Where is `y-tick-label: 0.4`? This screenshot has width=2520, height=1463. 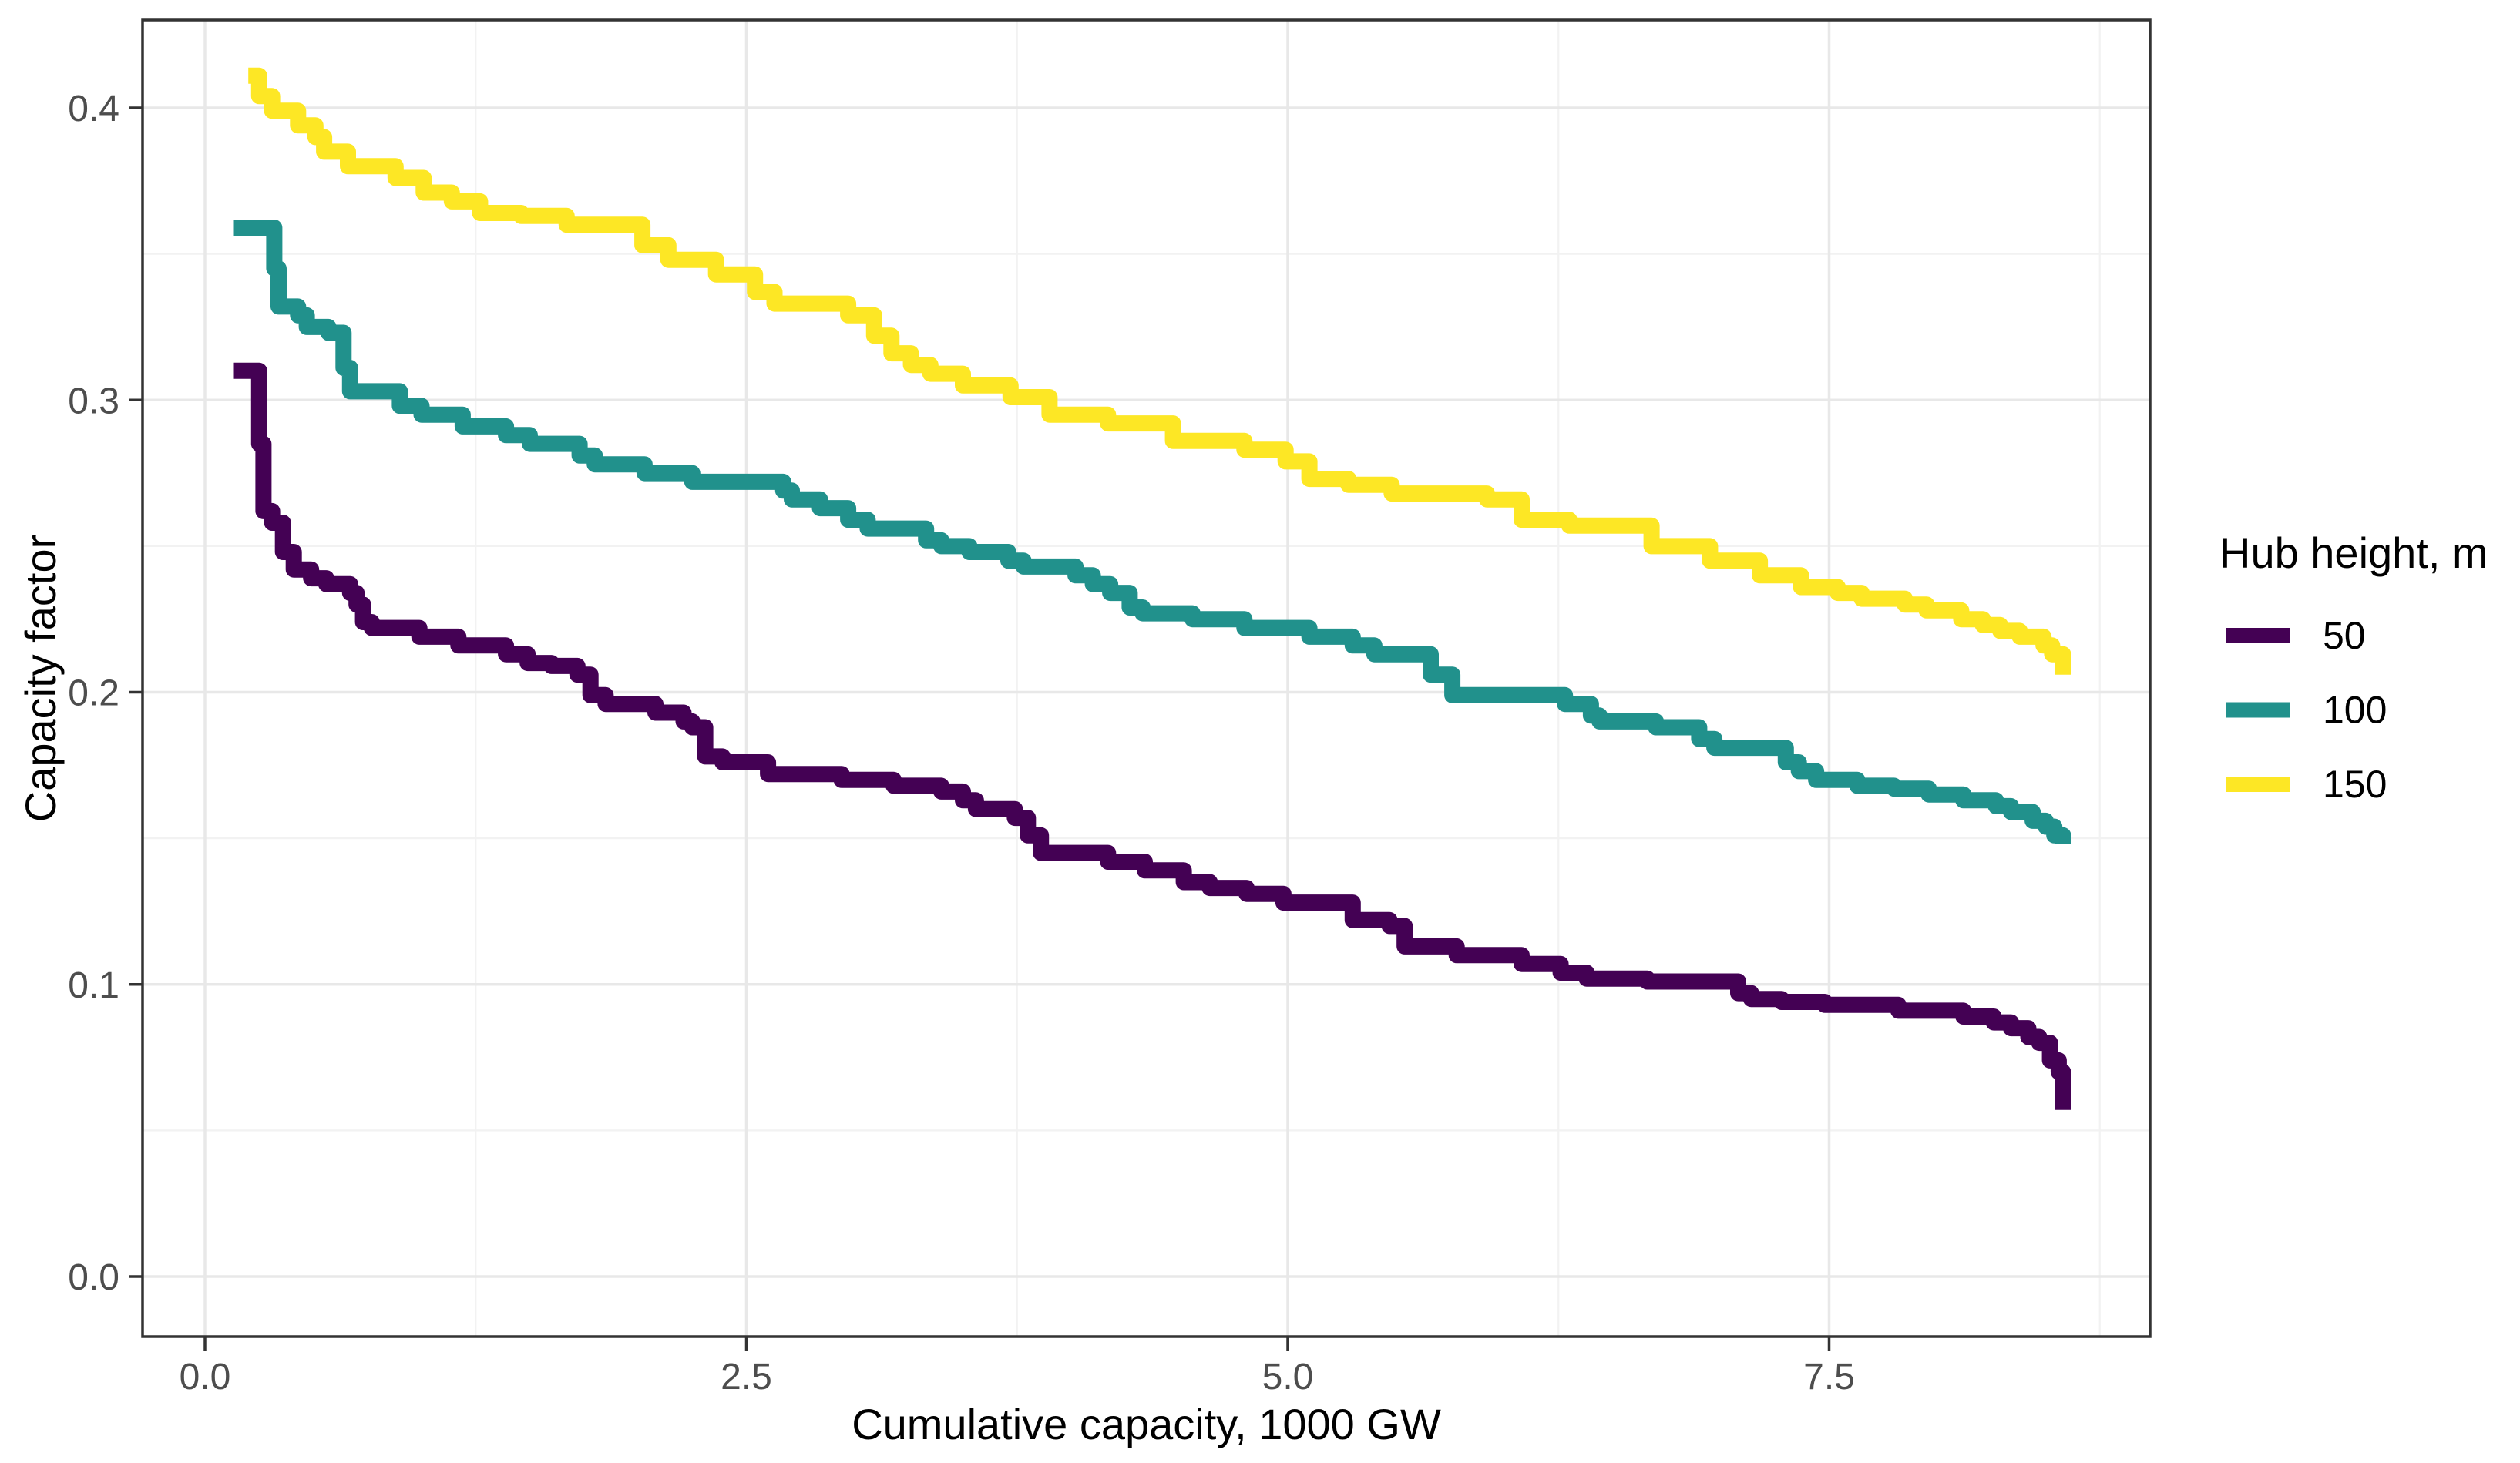 y-tick-label: 0.4 is located at coordinates (94, 109).